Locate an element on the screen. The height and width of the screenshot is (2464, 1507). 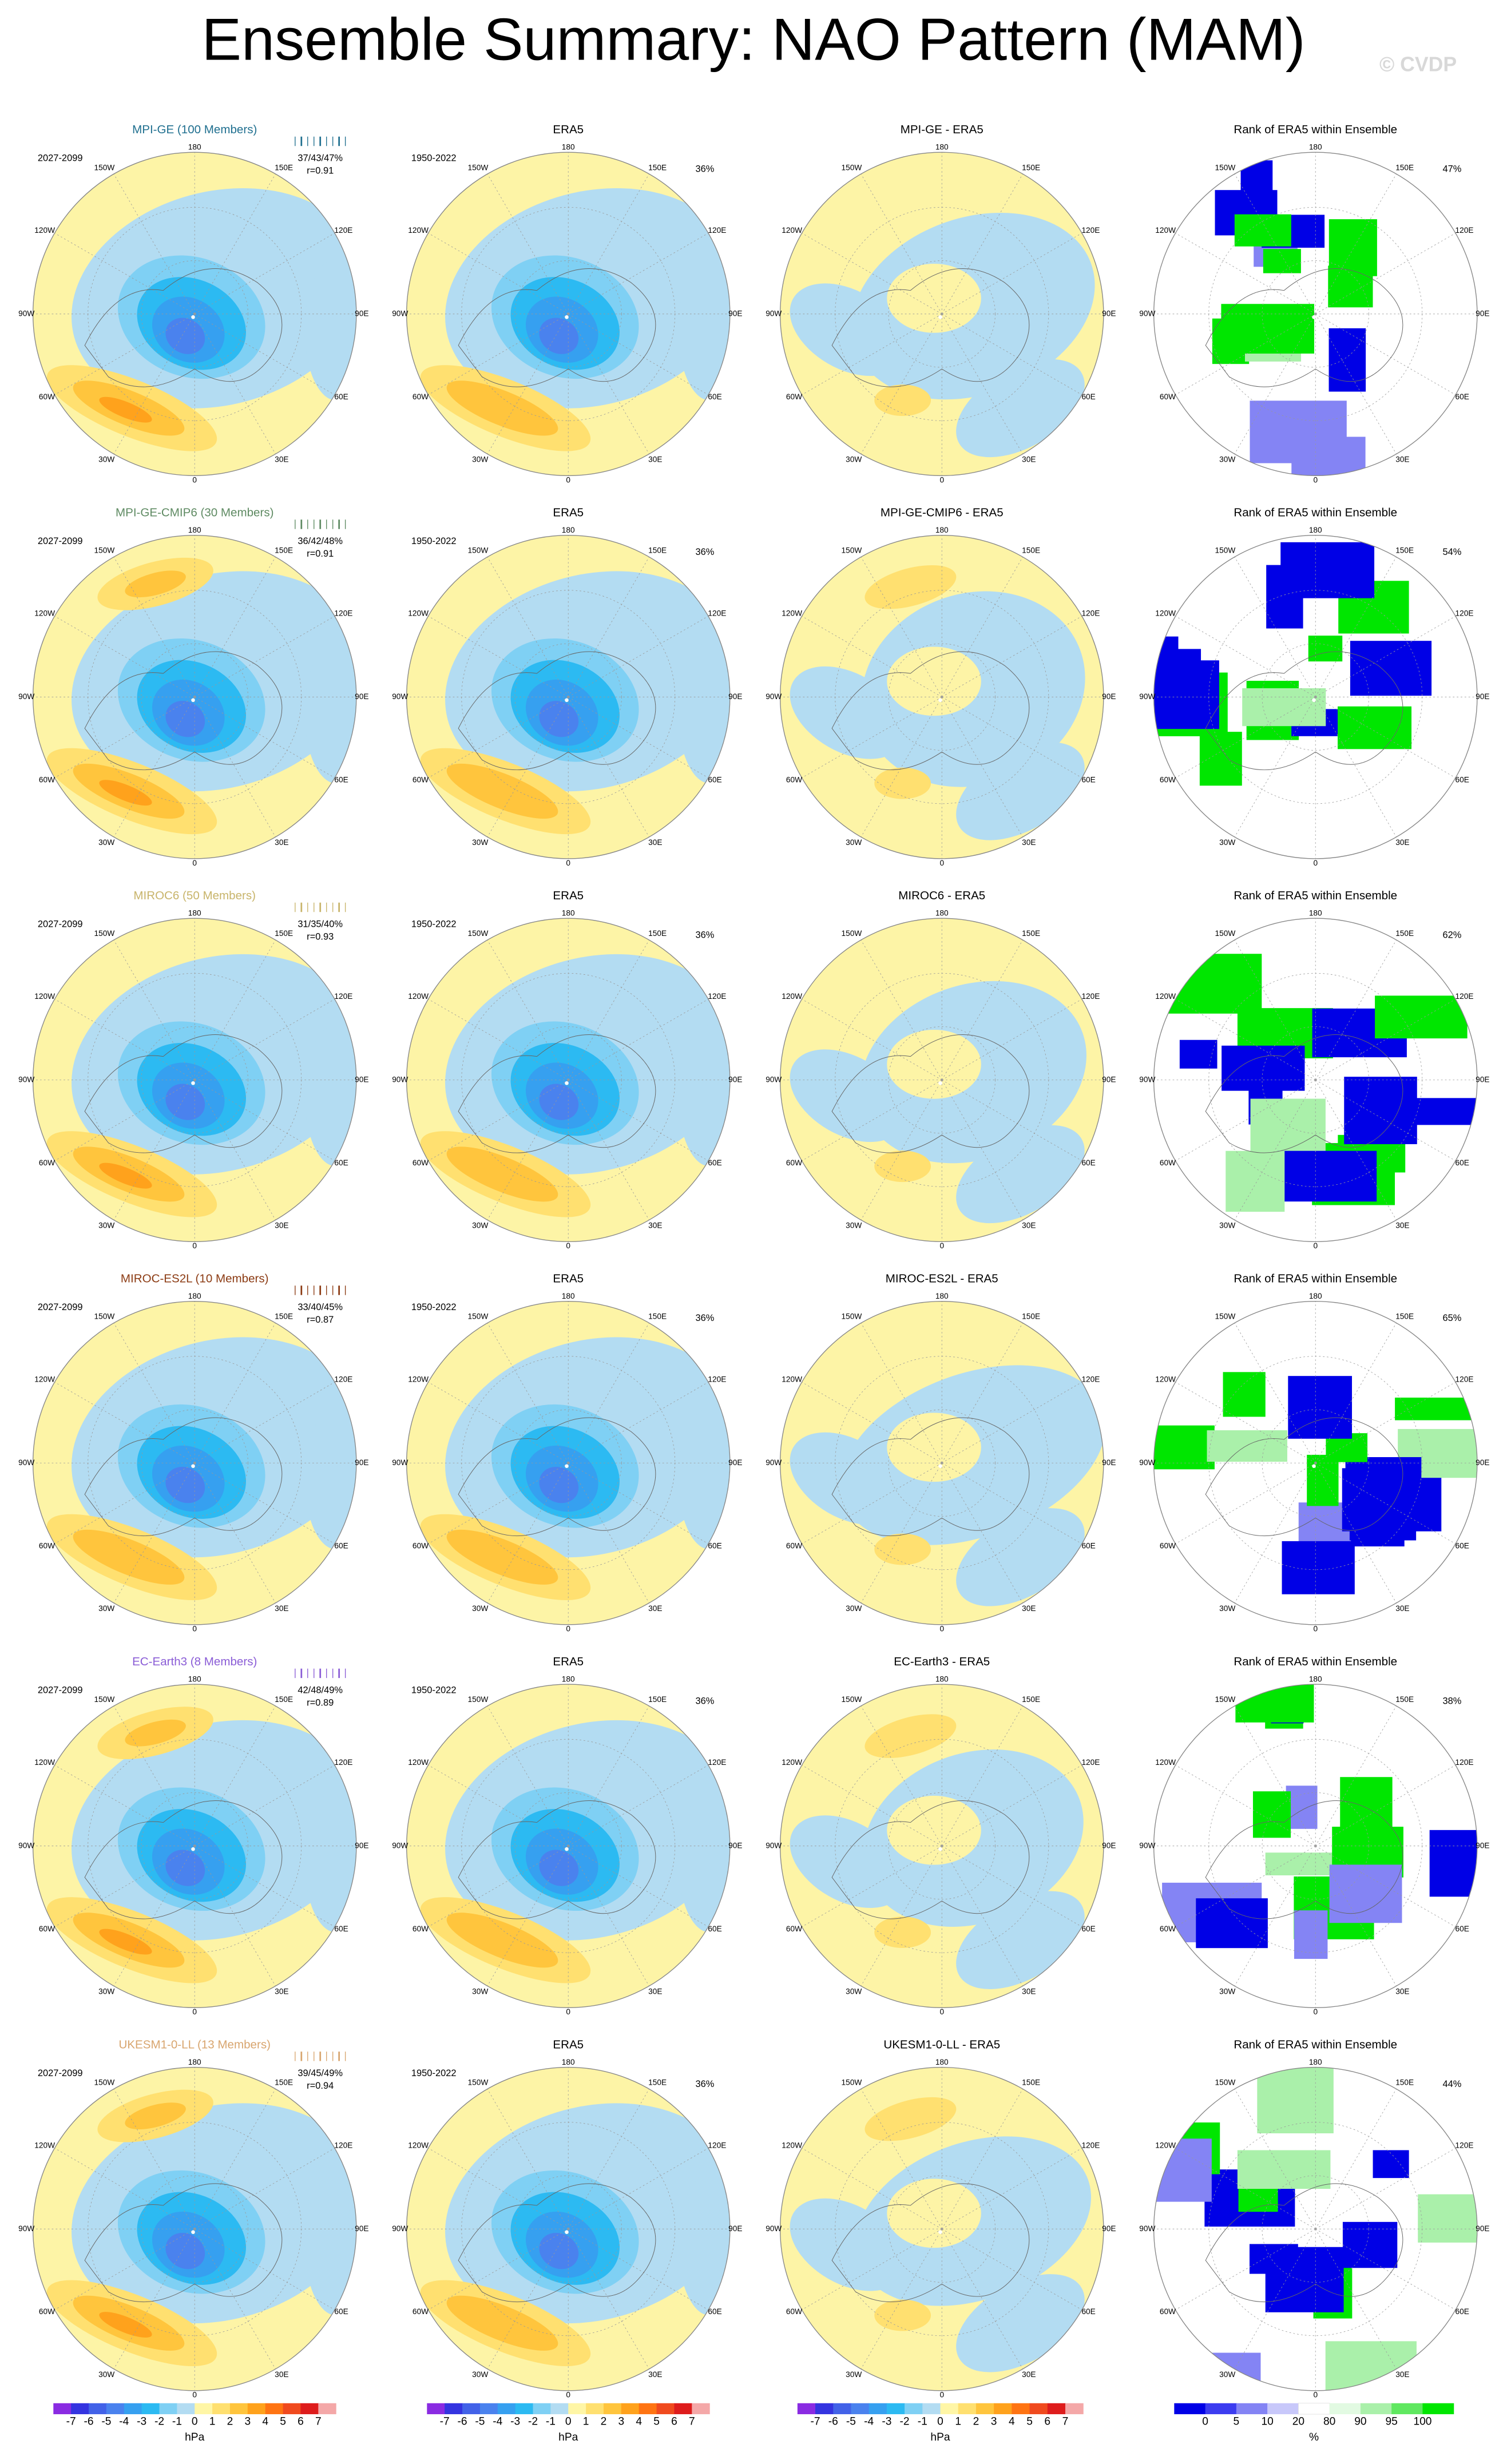
panel-title: MPI-GE (100 Members) is located at coordinates (194, 129).